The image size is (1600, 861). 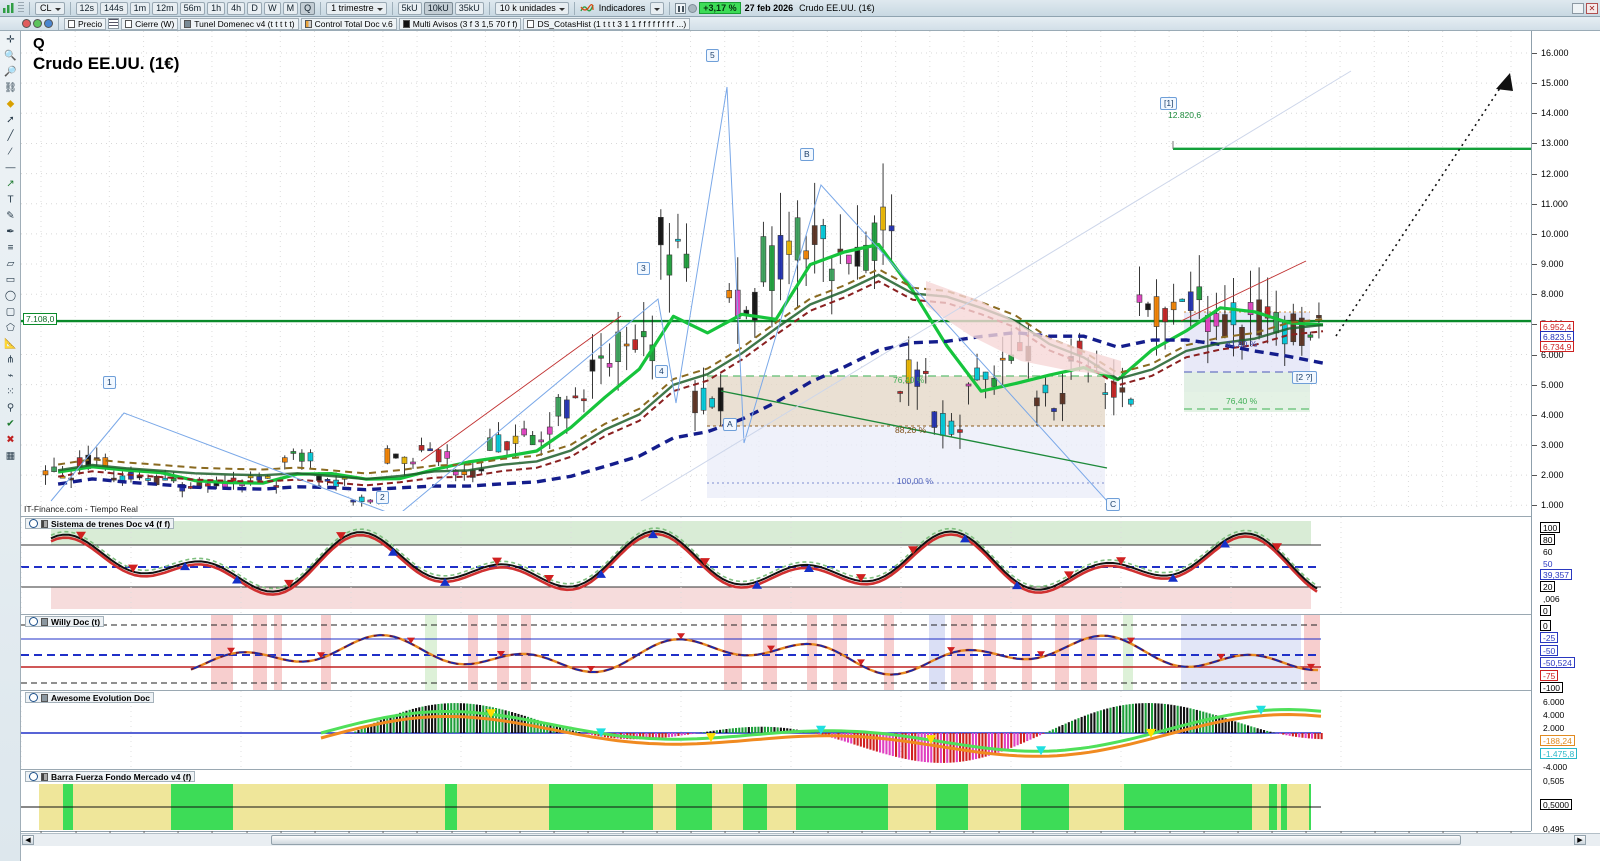 I want to click on annotation-pivot-2: 2, so click(x=382, y=497).